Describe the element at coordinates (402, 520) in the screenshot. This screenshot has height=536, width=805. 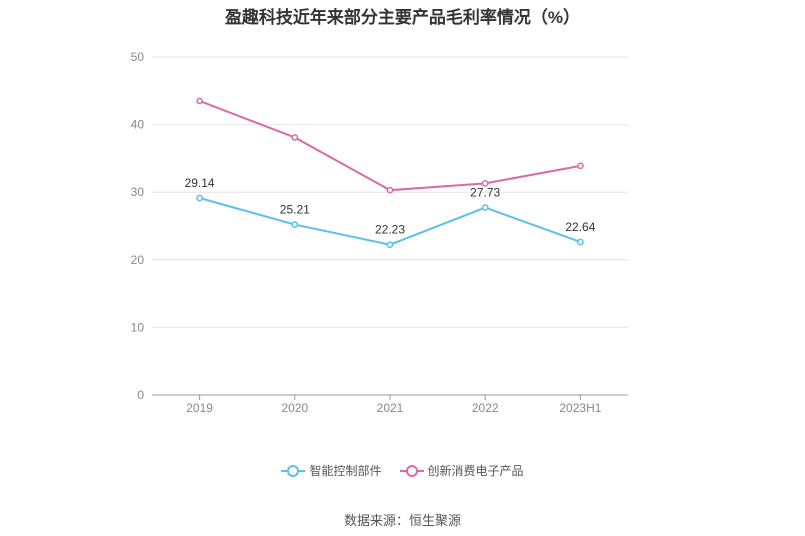
I see `source-note: 数据来源：恒生聚源` at that location.